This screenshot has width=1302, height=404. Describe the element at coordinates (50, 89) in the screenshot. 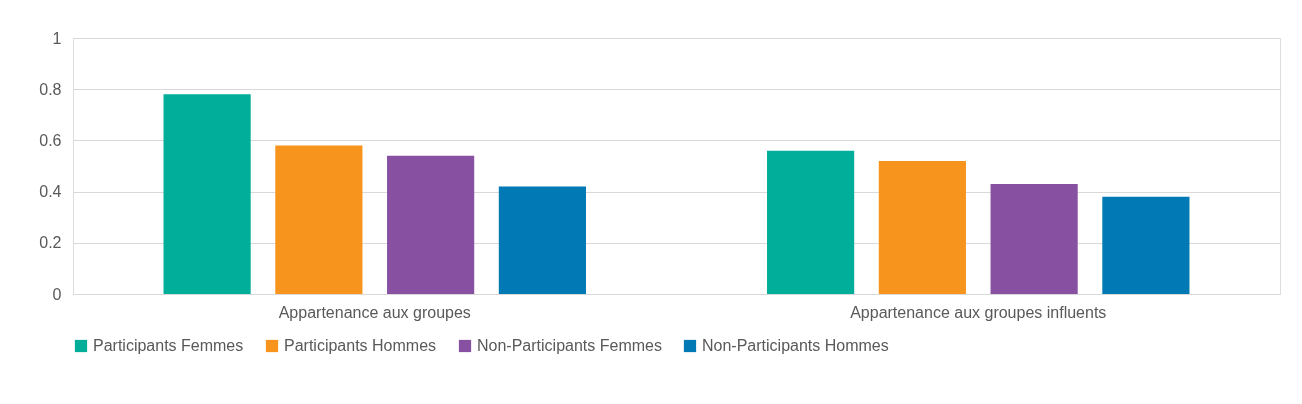

I see `y-tick-label: 0.8` at that location.